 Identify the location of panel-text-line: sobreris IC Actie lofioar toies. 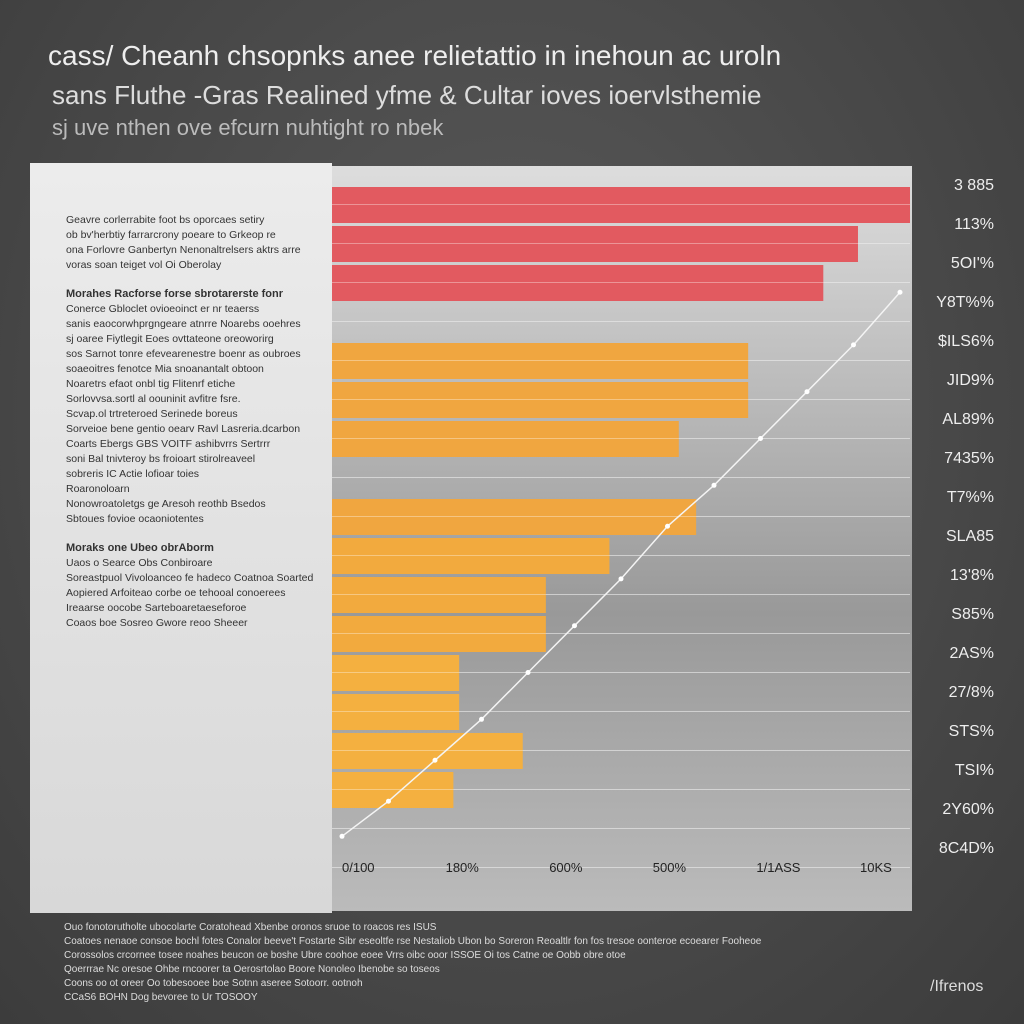
(133, 474).